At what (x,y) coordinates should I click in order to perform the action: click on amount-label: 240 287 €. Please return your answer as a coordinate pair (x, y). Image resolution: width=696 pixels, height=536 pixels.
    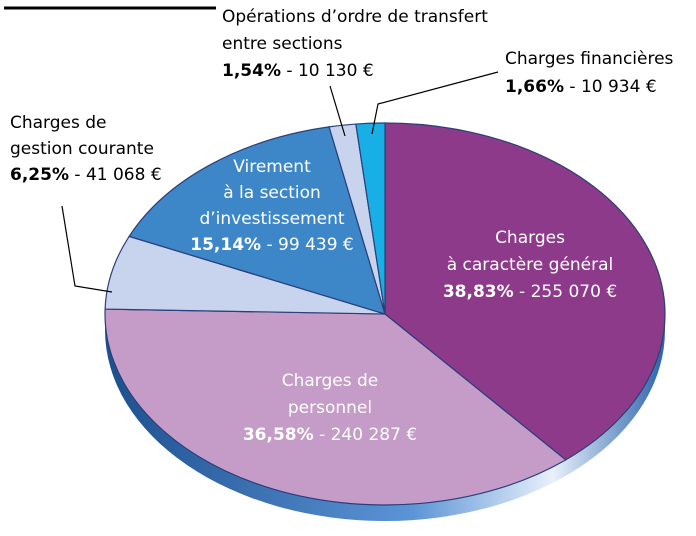
    Looking at the image, I should click on (374, 435).